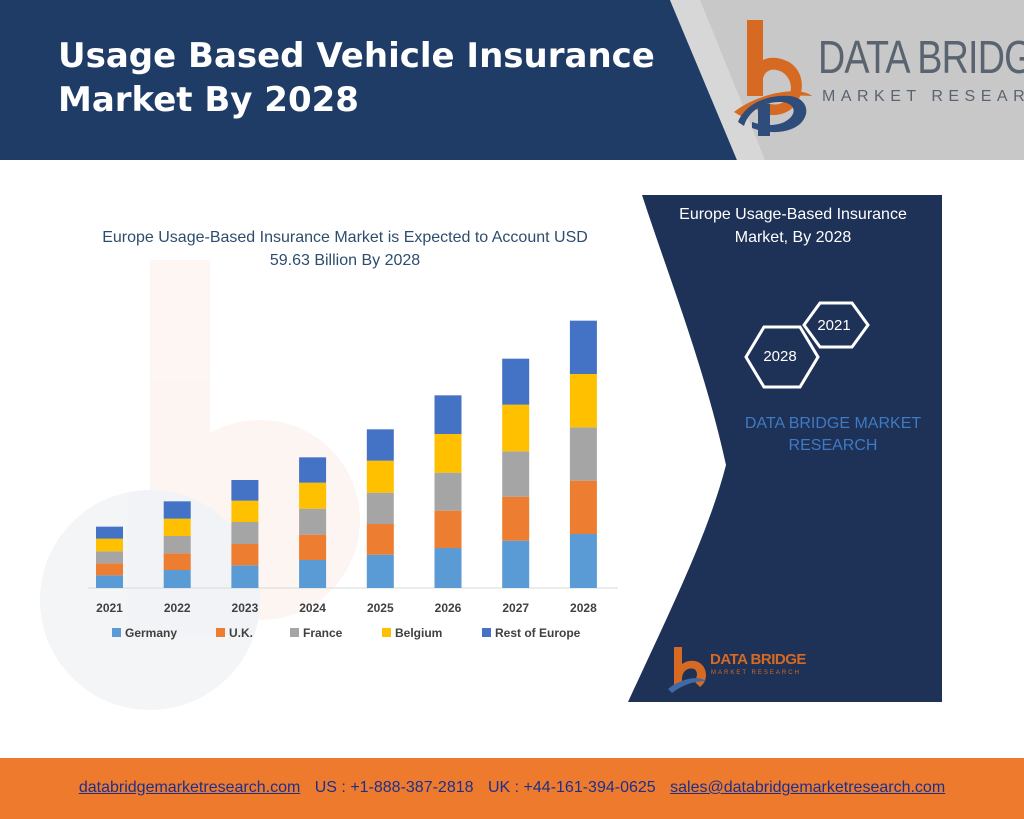 Image resolution: width=1024 pixels, height=819 pixels. Describe the element at coordinates (346, 608) in the screenshot. I see `x-tick-labels: 2021 2022 2023 2024 2025 2026 2027 2028` at that location.